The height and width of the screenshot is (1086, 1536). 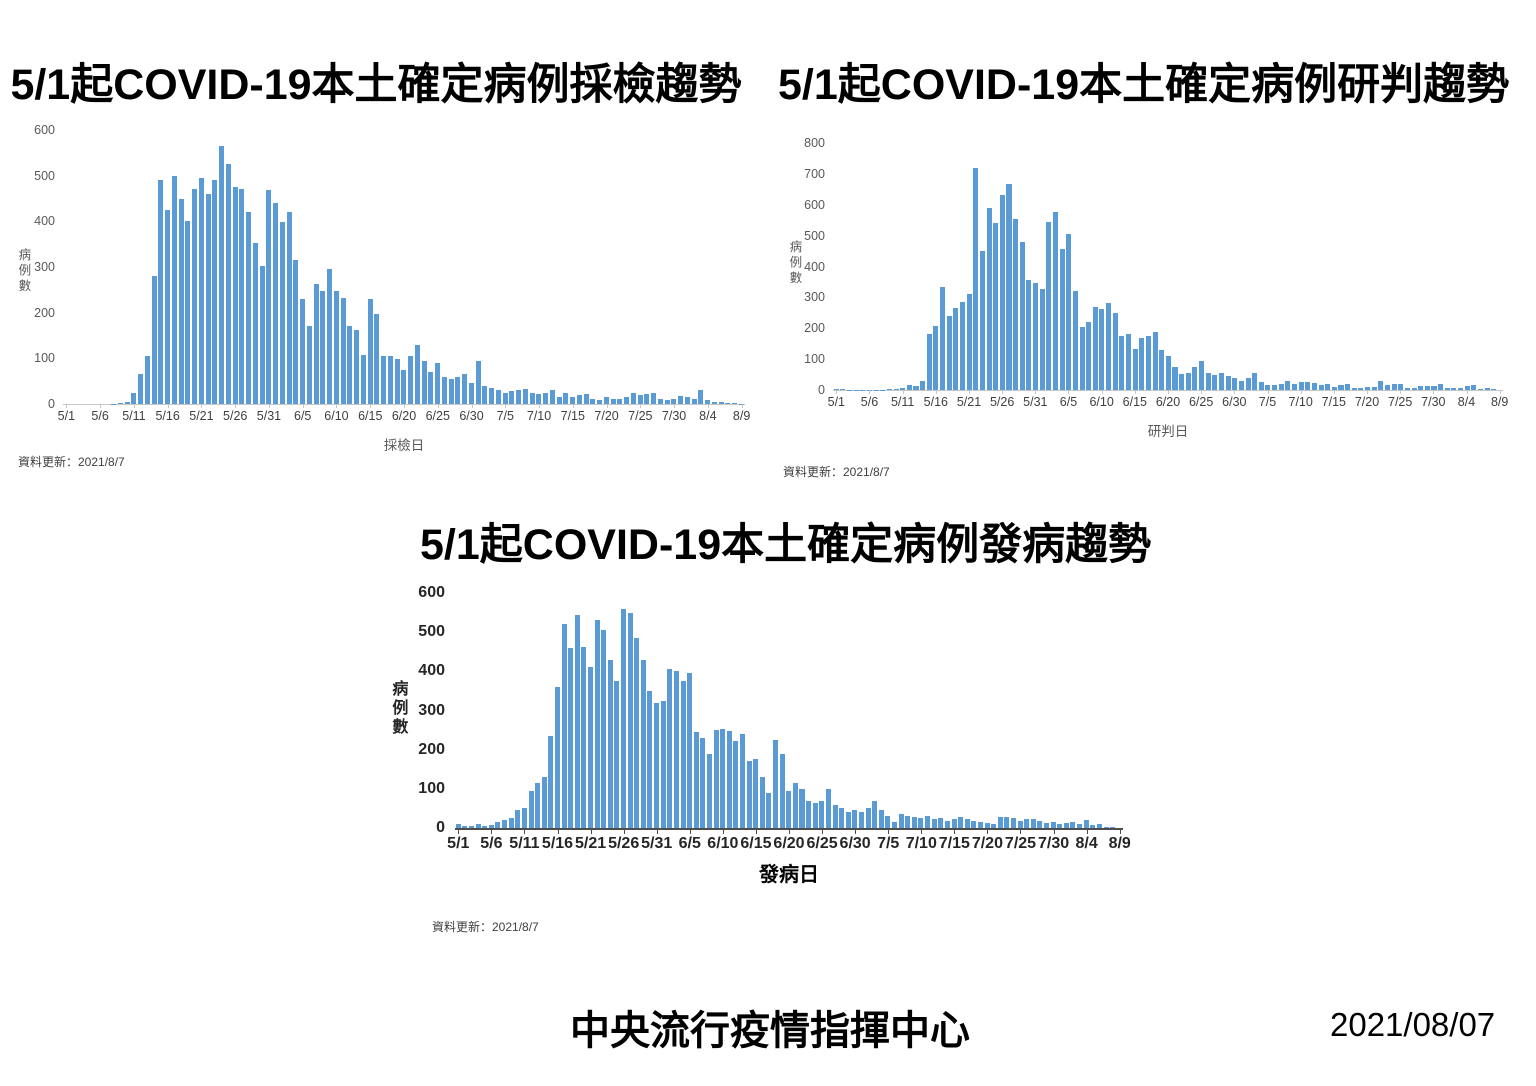 I want to click on bar-6/17, so click(x=384, y=379).